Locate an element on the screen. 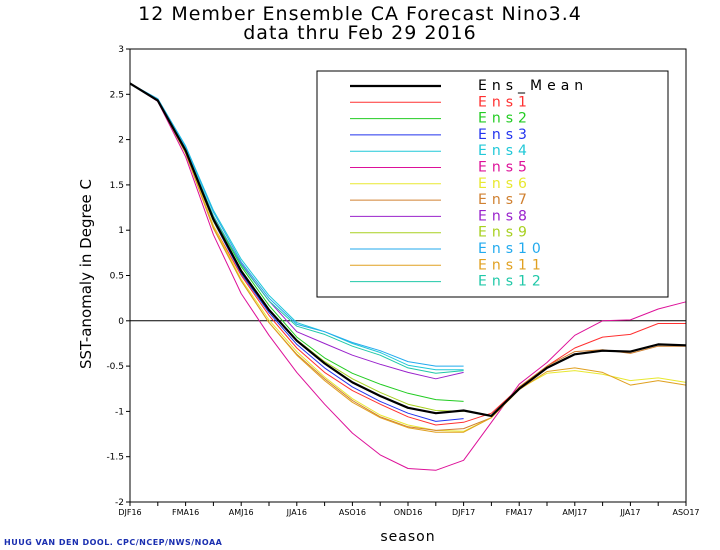 The width and height of the screenshot is (720, 550). legend-label: Ens3 is located at coordinates (505, 135).